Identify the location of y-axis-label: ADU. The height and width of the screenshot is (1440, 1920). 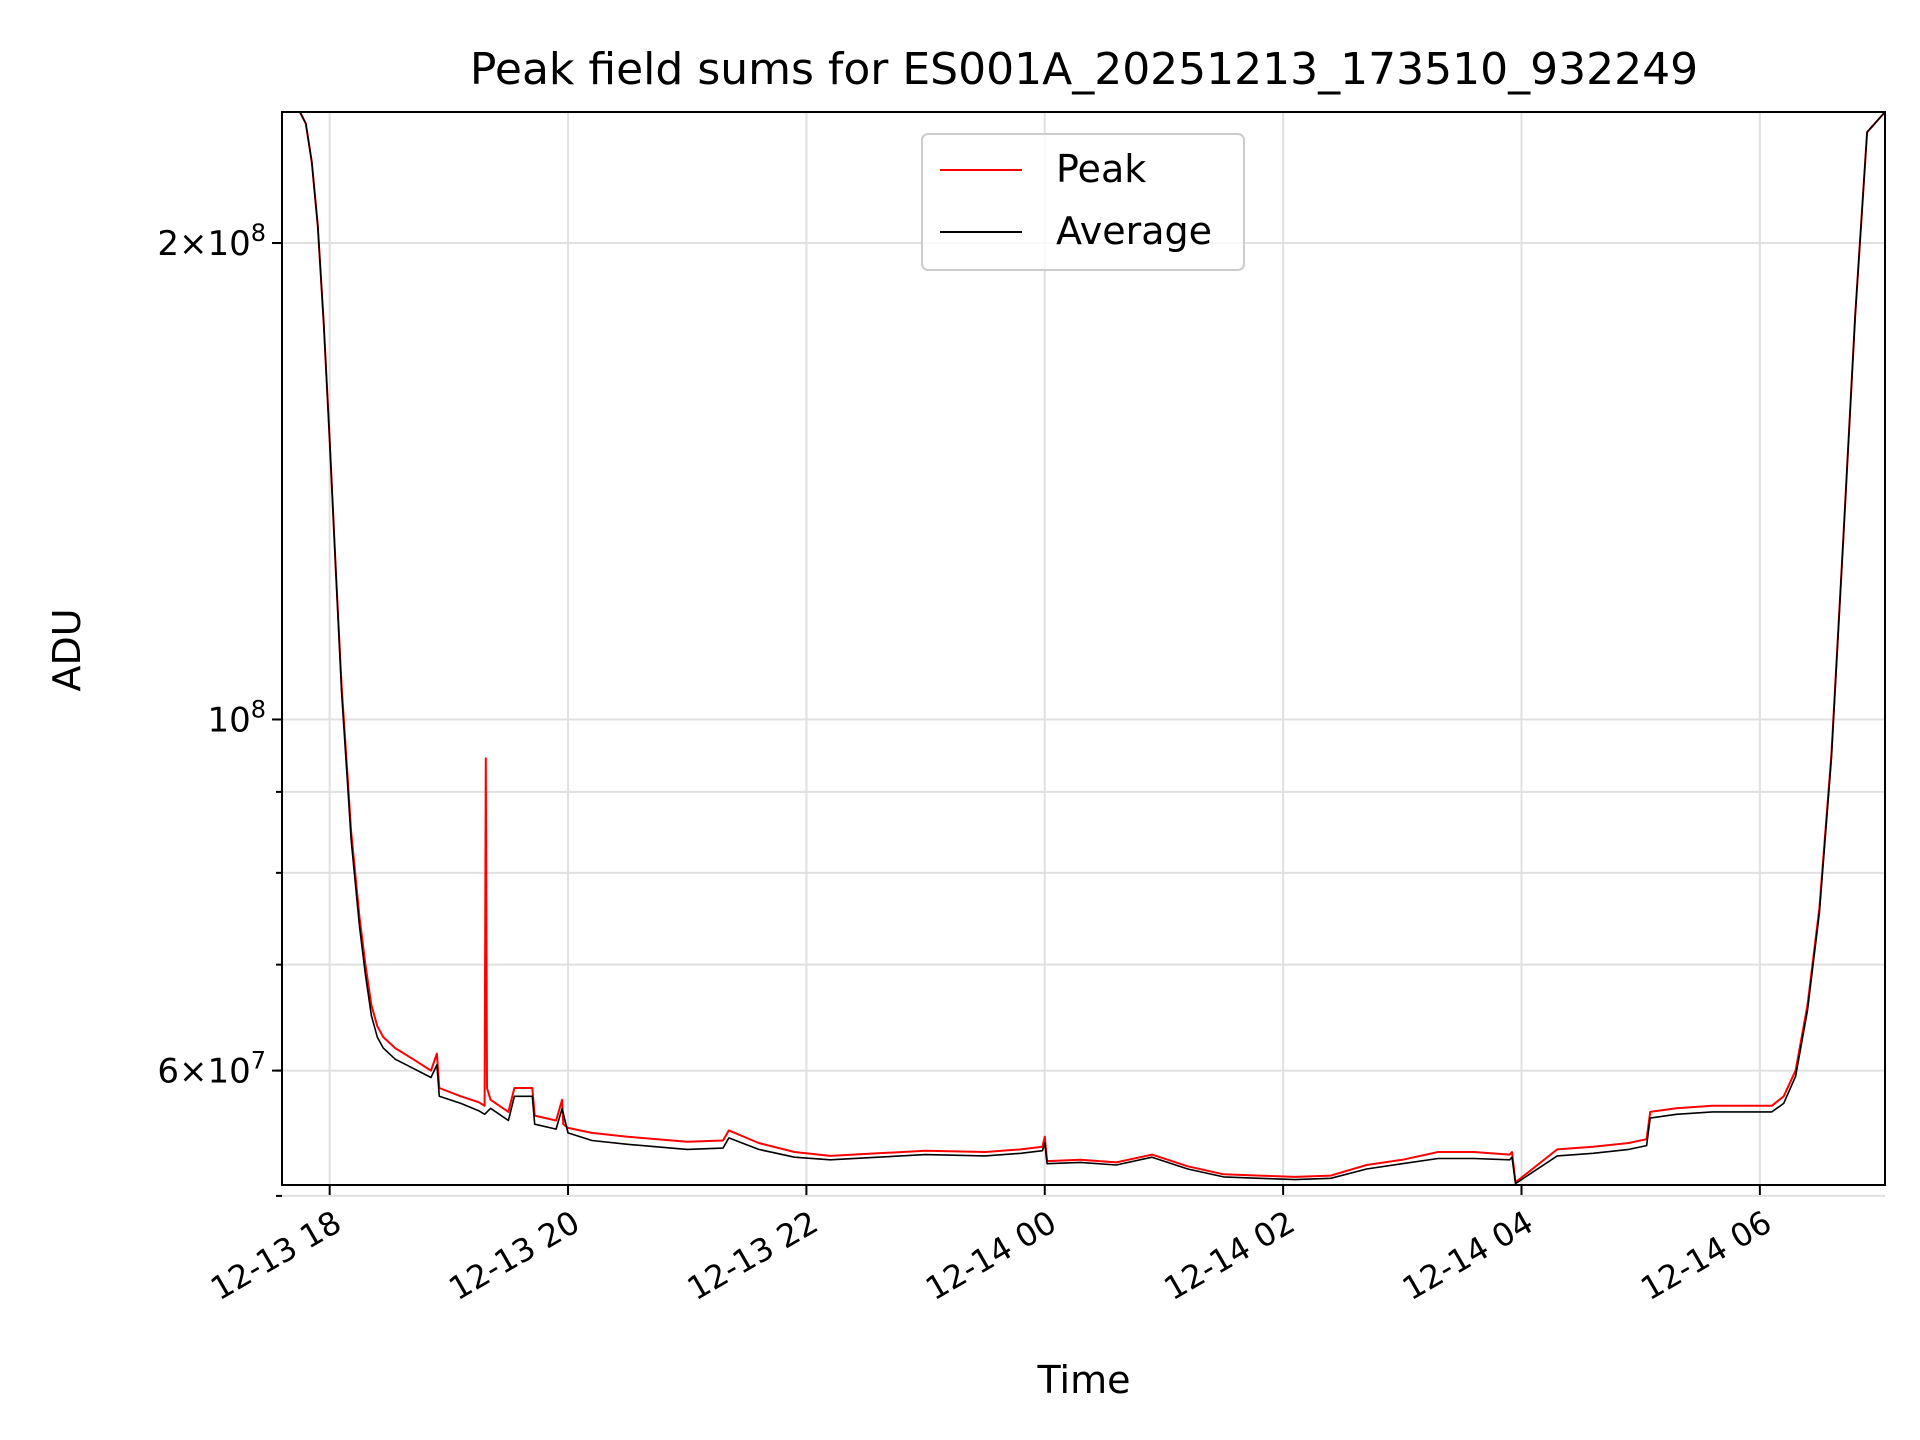
(67, 649).